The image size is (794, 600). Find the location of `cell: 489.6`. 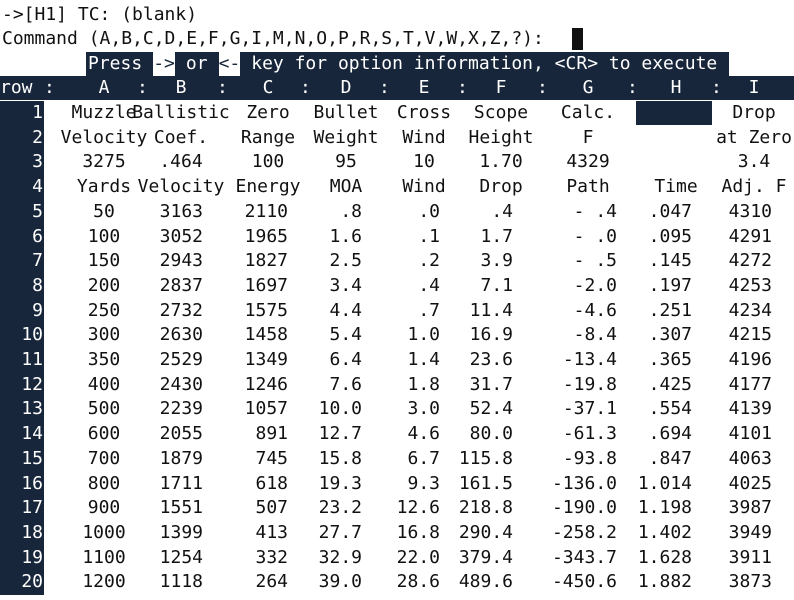

cell: 489.6 is located at coordinates (485, 582).